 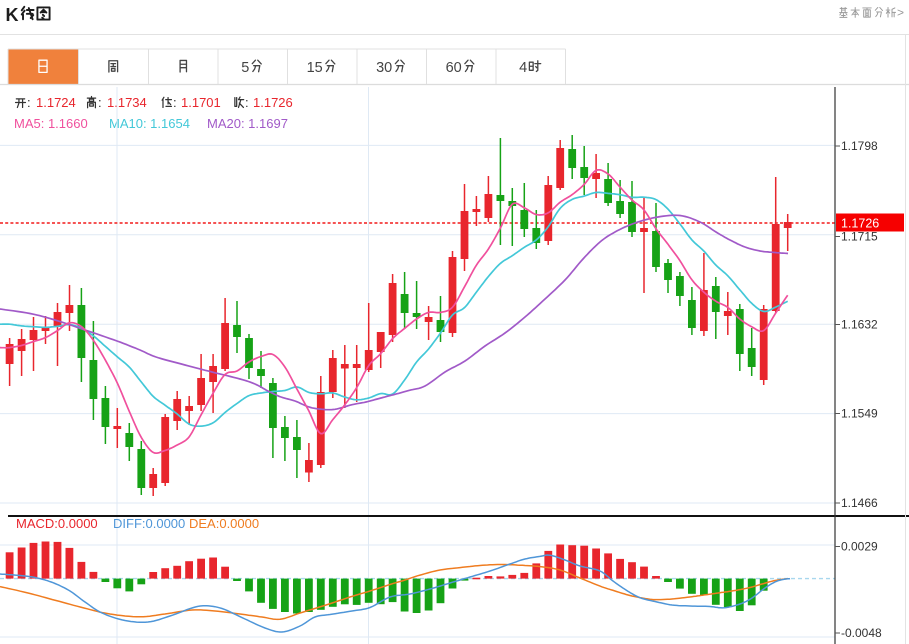 What do you see at coordinates (315, 68) in the screenshot?
I see `svg-text: 15` at bounding box center [315, 68].